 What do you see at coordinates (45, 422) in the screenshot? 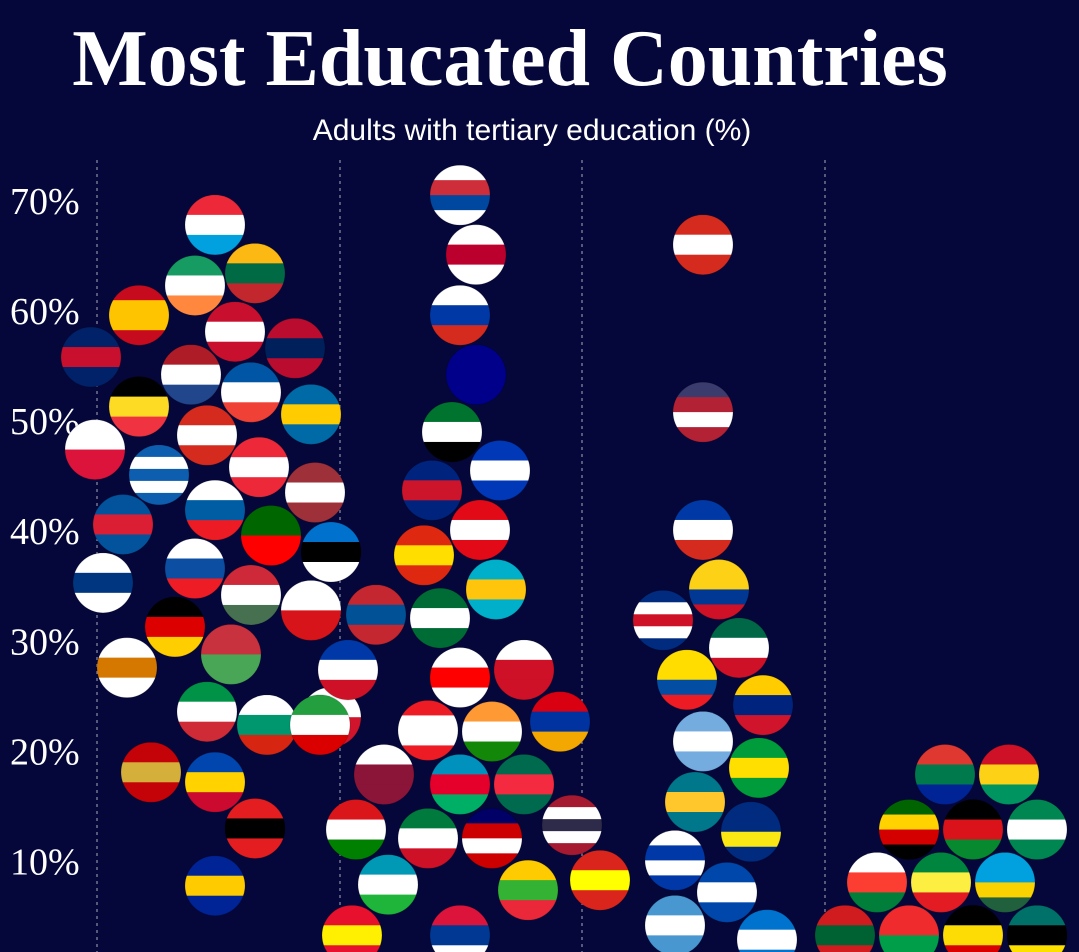
I see `y-tick-label: 50%` at bounding box center [45, 422].